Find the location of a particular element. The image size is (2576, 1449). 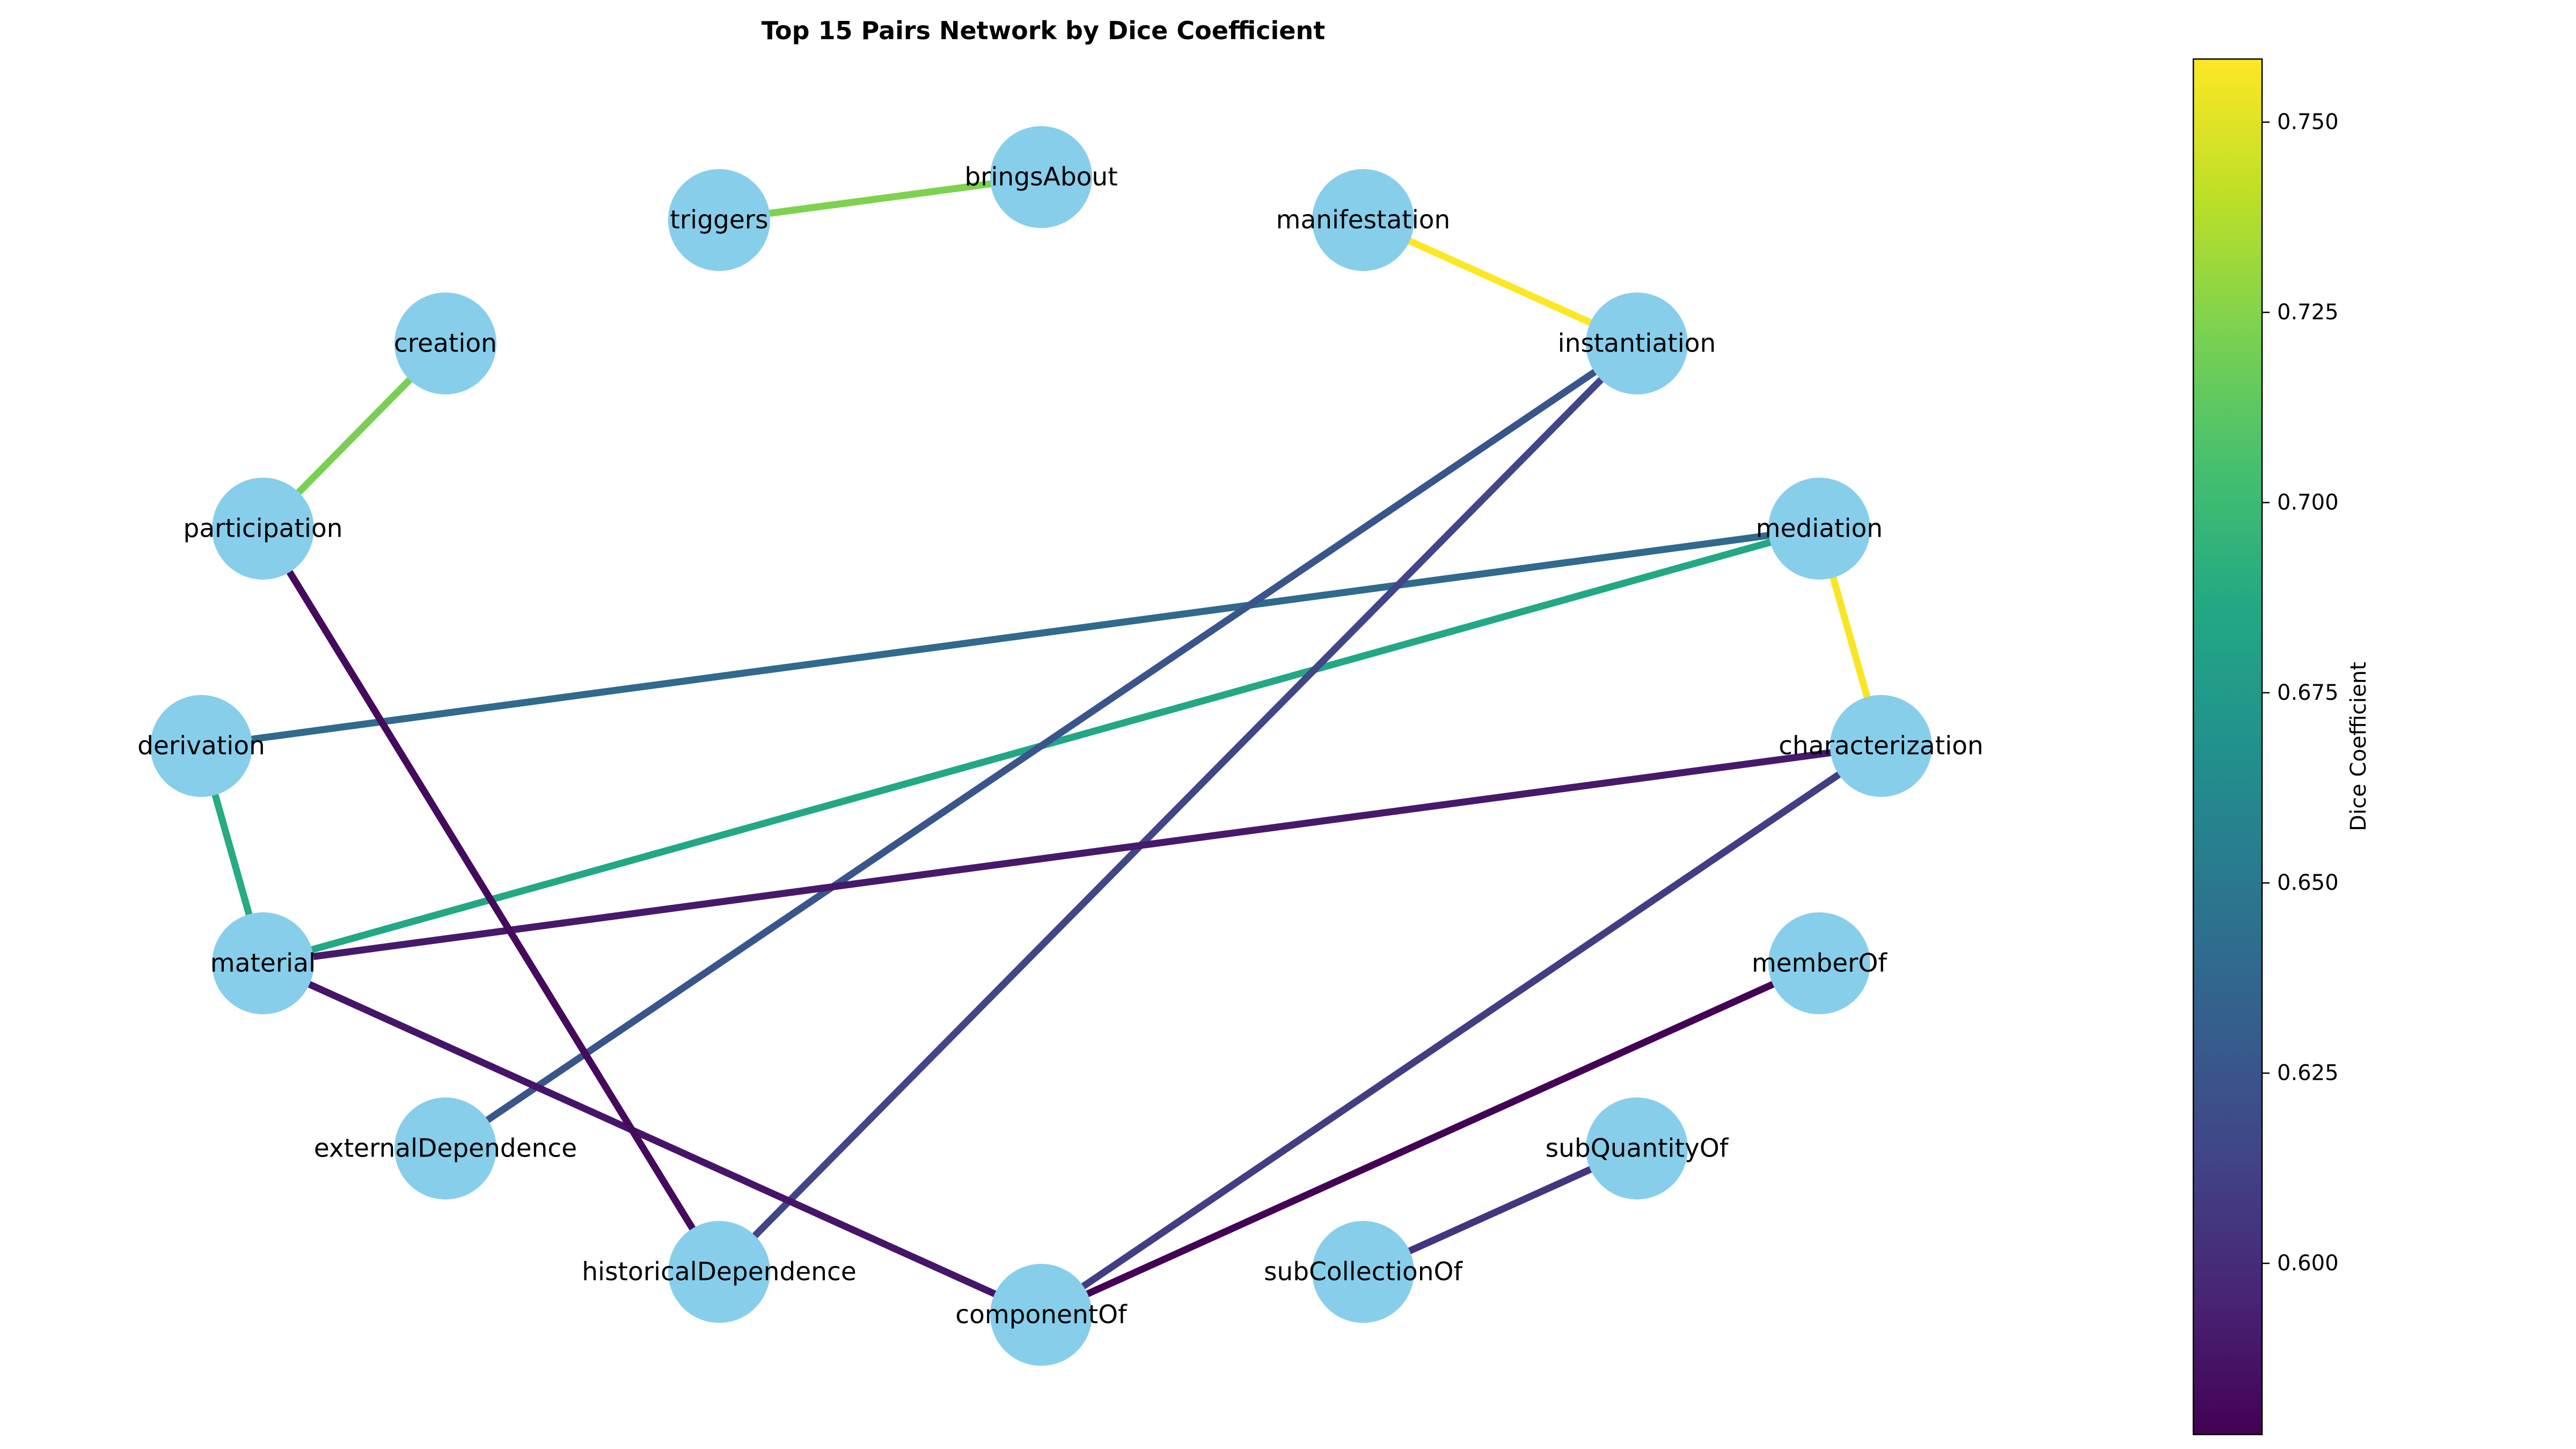

node-label-material: material is located at coordinates (263, 963).